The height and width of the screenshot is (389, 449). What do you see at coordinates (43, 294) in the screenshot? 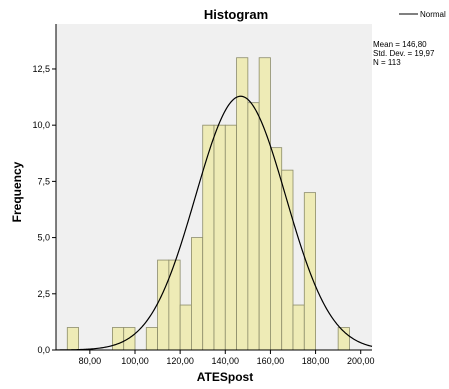
I see `y-tick-label: 2,5` at bounding box center [43, 294].